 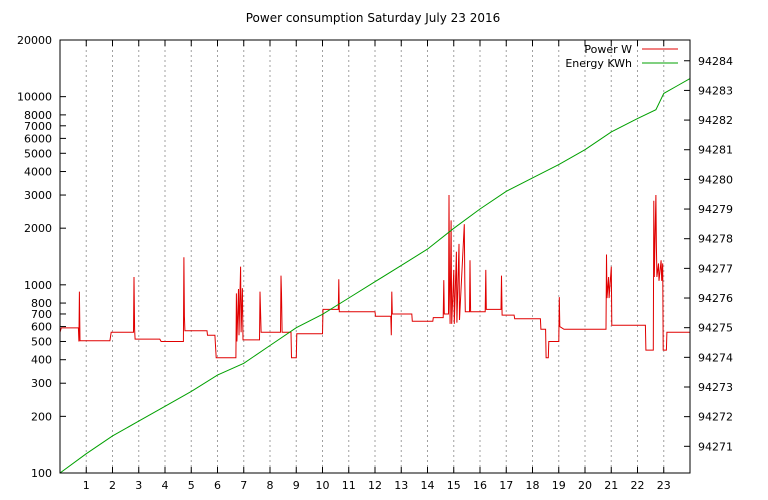 What do you see at coordinates (664, 485) in the screenshot?
I see `x-tick-label: 23` at bounding box center [664, 485].